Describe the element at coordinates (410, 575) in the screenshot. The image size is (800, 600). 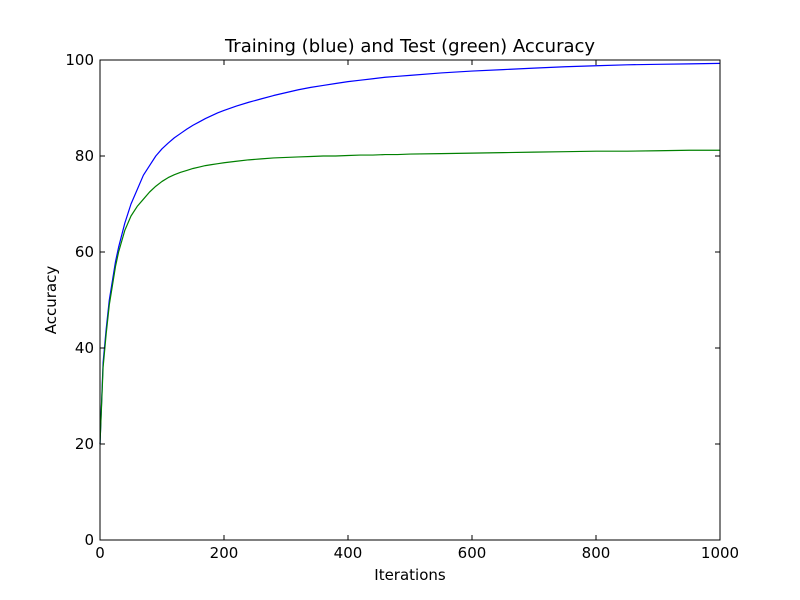
I see `x-axis-label: Iterations` at that location.